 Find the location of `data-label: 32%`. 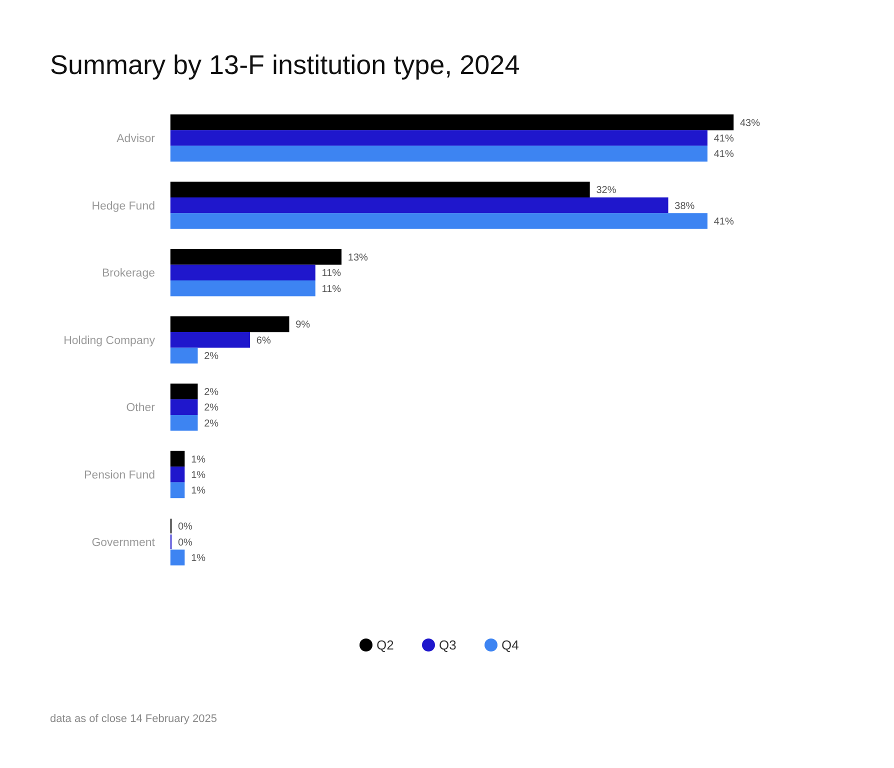

data-label: 32% is located at coordinates (606, 190).